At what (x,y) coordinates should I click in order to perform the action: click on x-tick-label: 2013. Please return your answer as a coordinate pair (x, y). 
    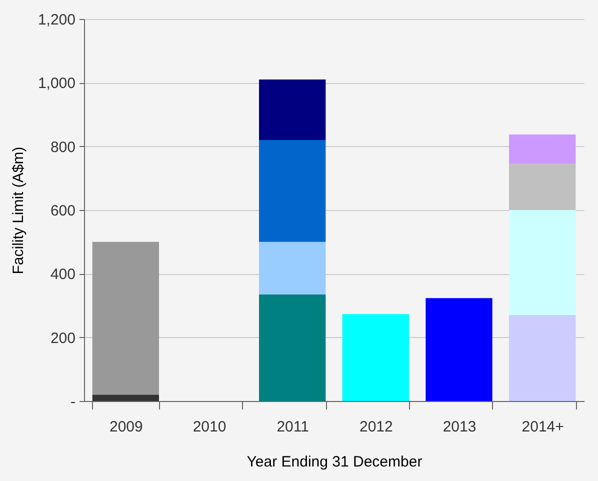
    Looking at the image, I should click on (459, 427).